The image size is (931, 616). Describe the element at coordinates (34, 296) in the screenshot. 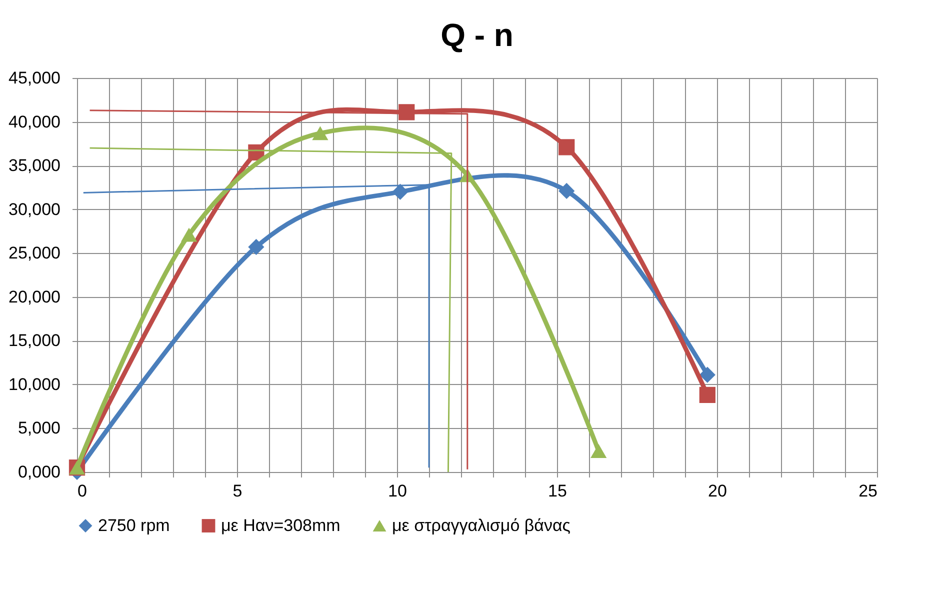

I see `y-tick-label: 20,000` at that location.